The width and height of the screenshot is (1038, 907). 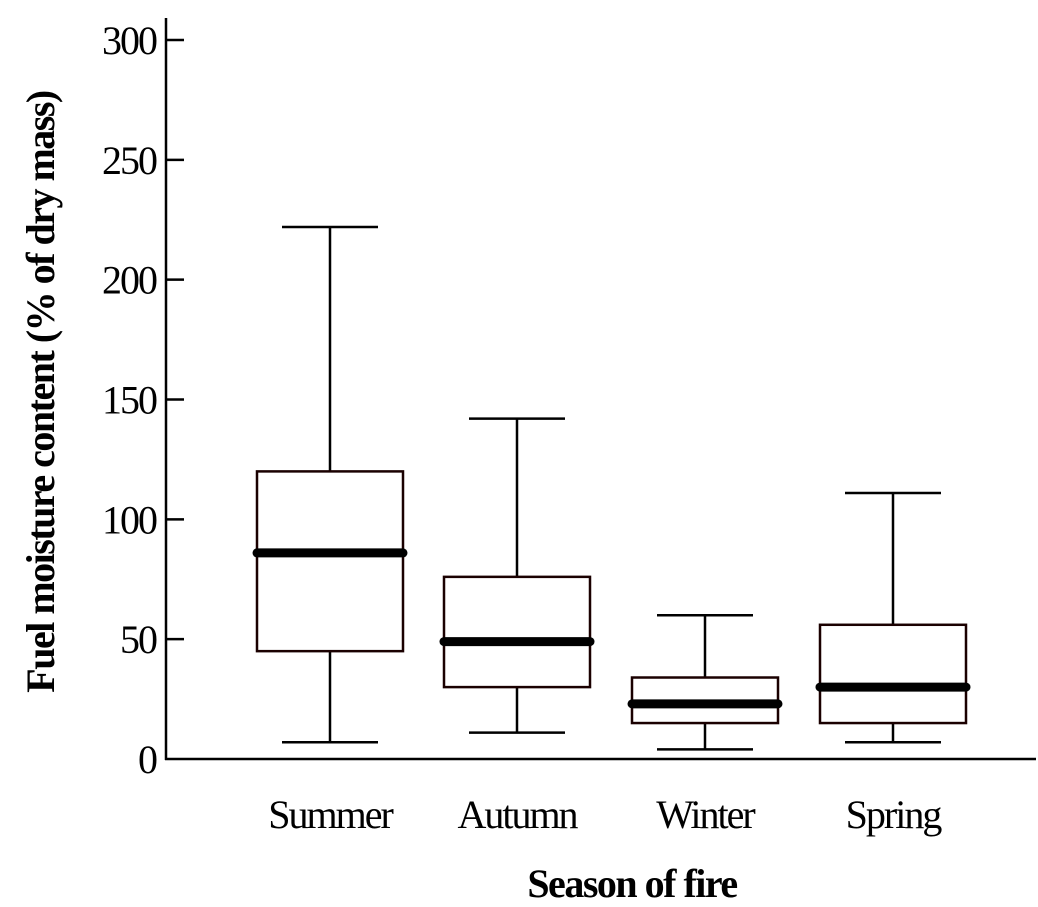 I want to click on x-tick-label: Spring, so click(x=894, y=814).